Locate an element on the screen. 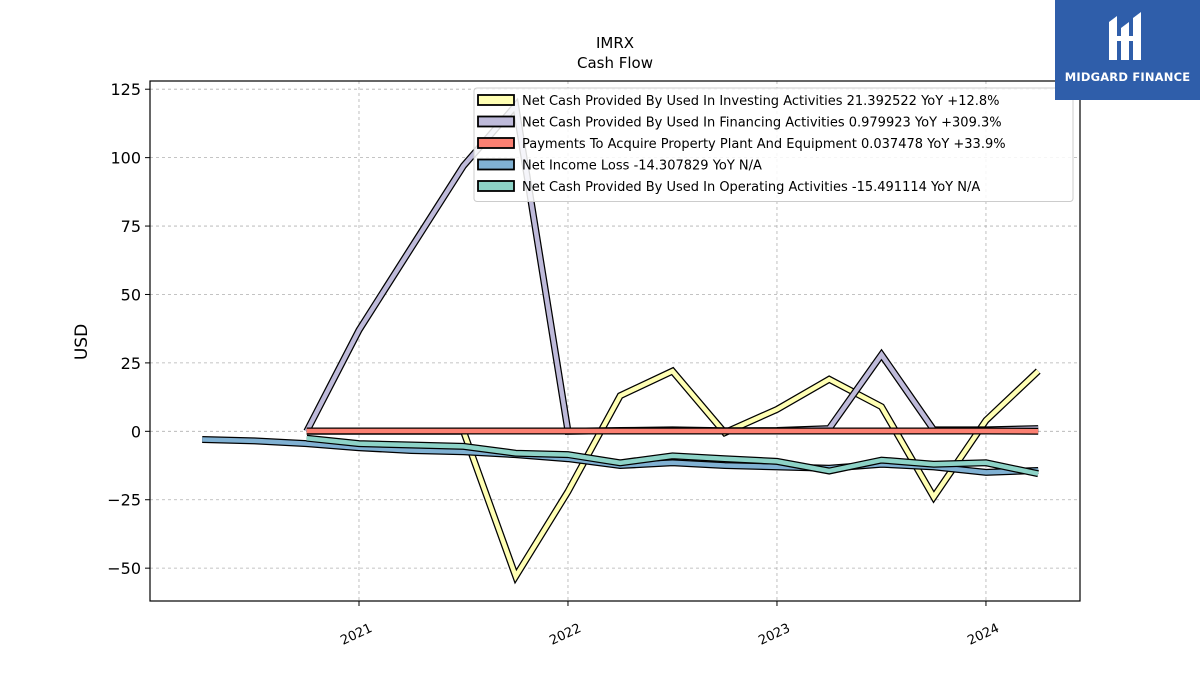  y-tick-label: 100 is located at coordinates (125, 158).